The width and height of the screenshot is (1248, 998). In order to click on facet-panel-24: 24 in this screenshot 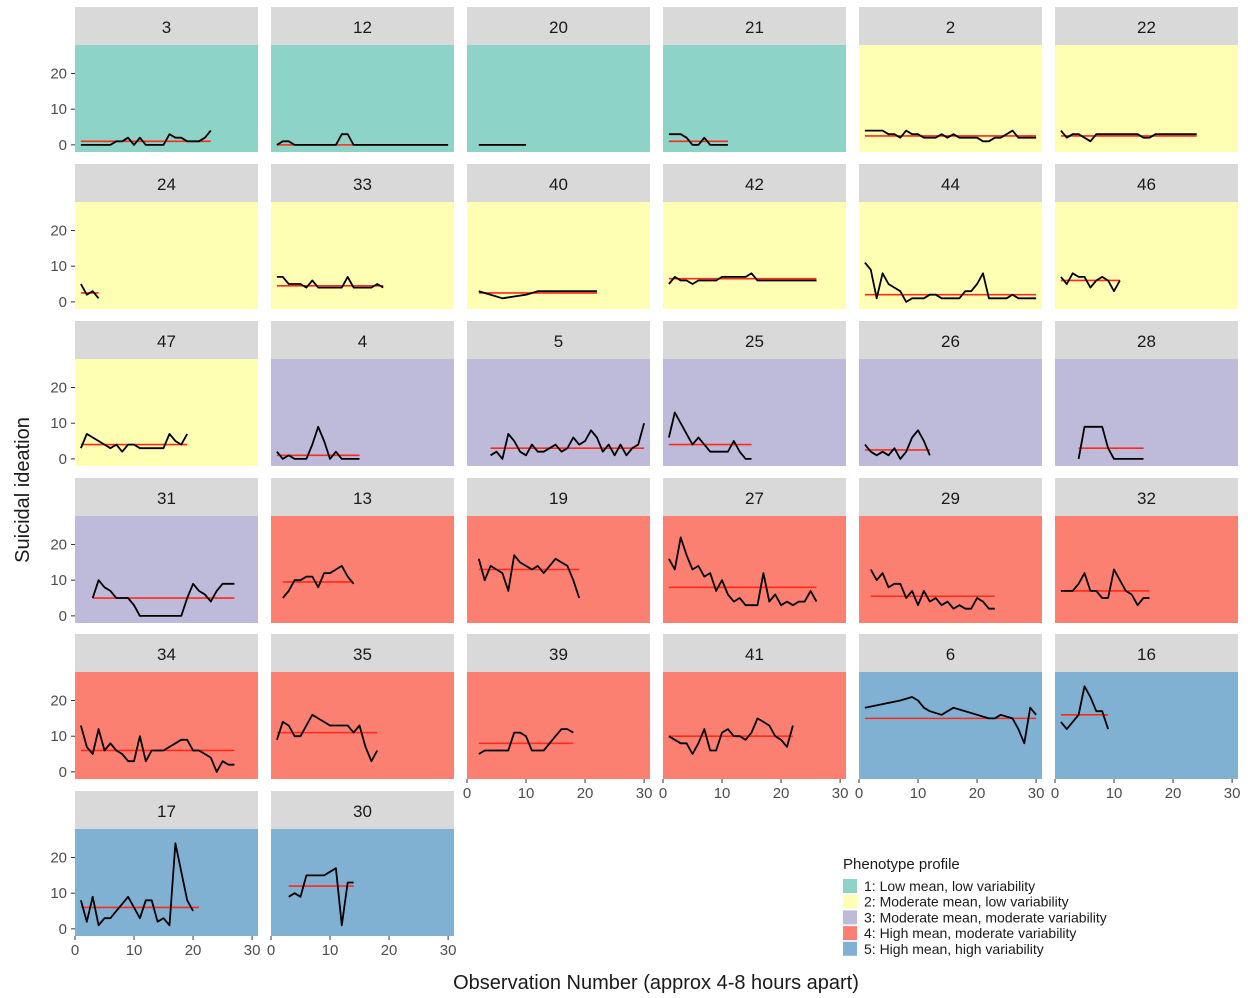, I will do `click(166, 236)`.